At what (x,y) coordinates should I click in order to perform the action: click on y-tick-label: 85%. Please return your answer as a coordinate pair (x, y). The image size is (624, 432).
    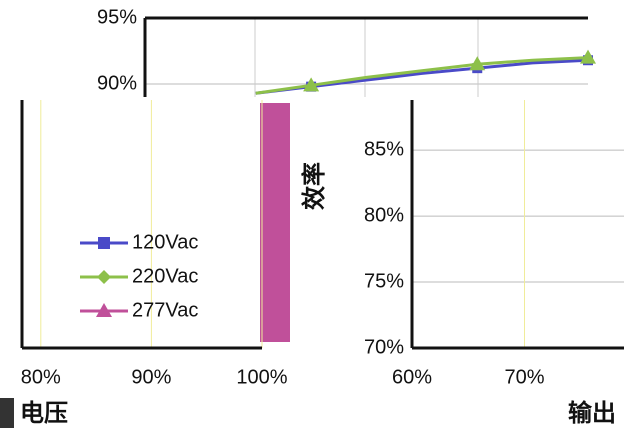
    Looking at the image, I should click on (384, 149).